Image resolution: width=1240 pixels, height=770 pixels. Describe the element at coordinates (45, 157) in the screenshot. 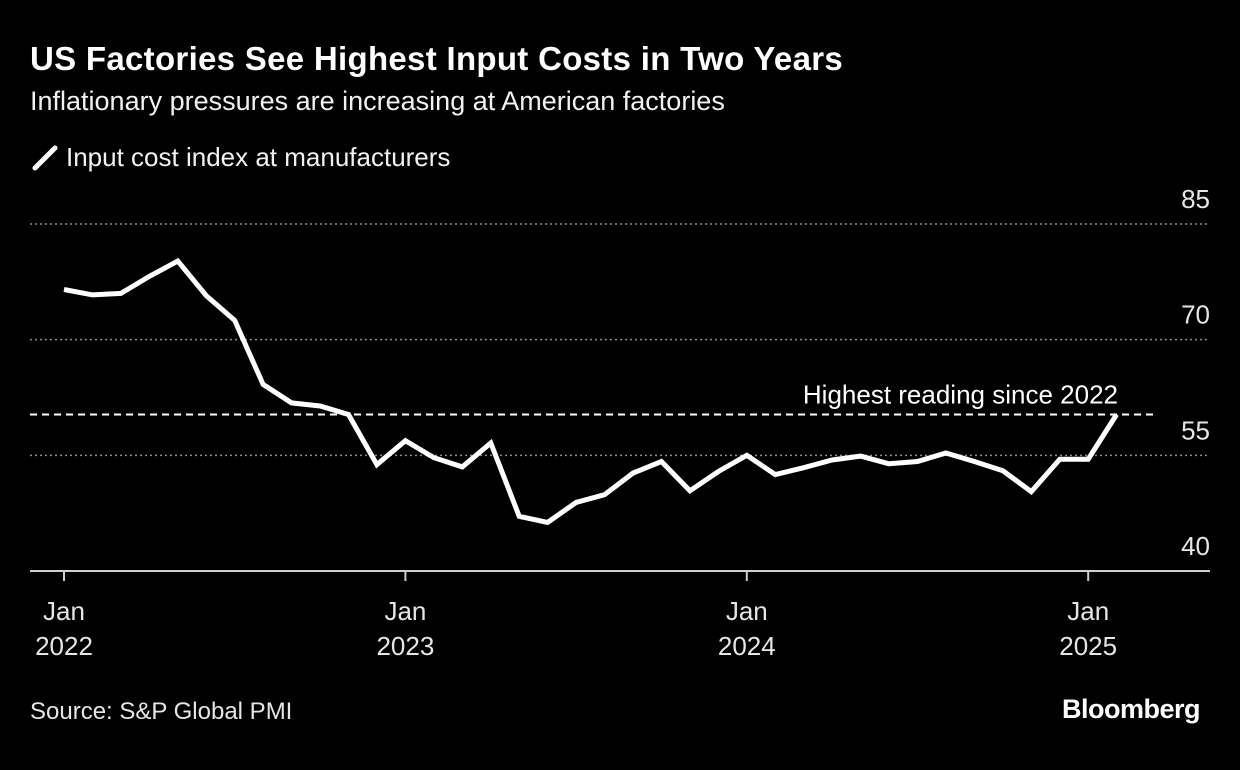

I see `legend-line-icon` at that location.